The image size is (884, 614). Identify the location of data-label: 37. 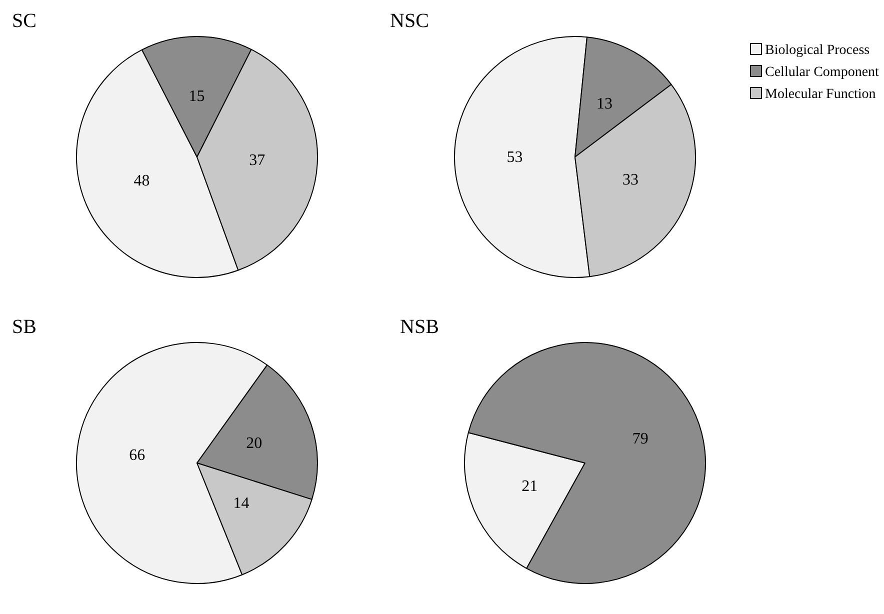
(257, 160).